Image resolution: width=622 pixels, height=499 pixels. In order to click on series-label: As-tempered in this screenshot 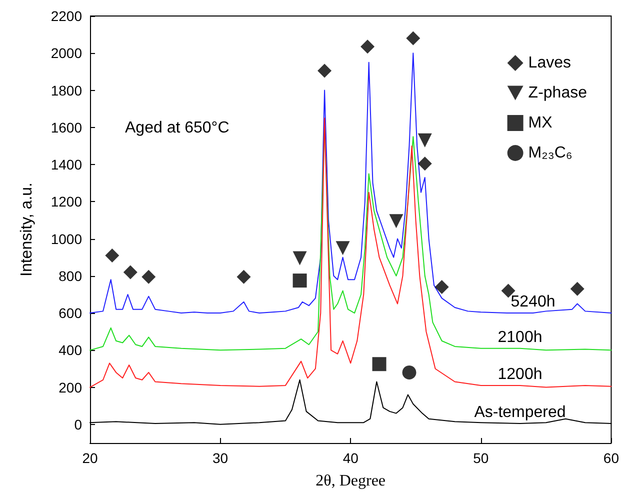, I will do `click(520, 413)`.